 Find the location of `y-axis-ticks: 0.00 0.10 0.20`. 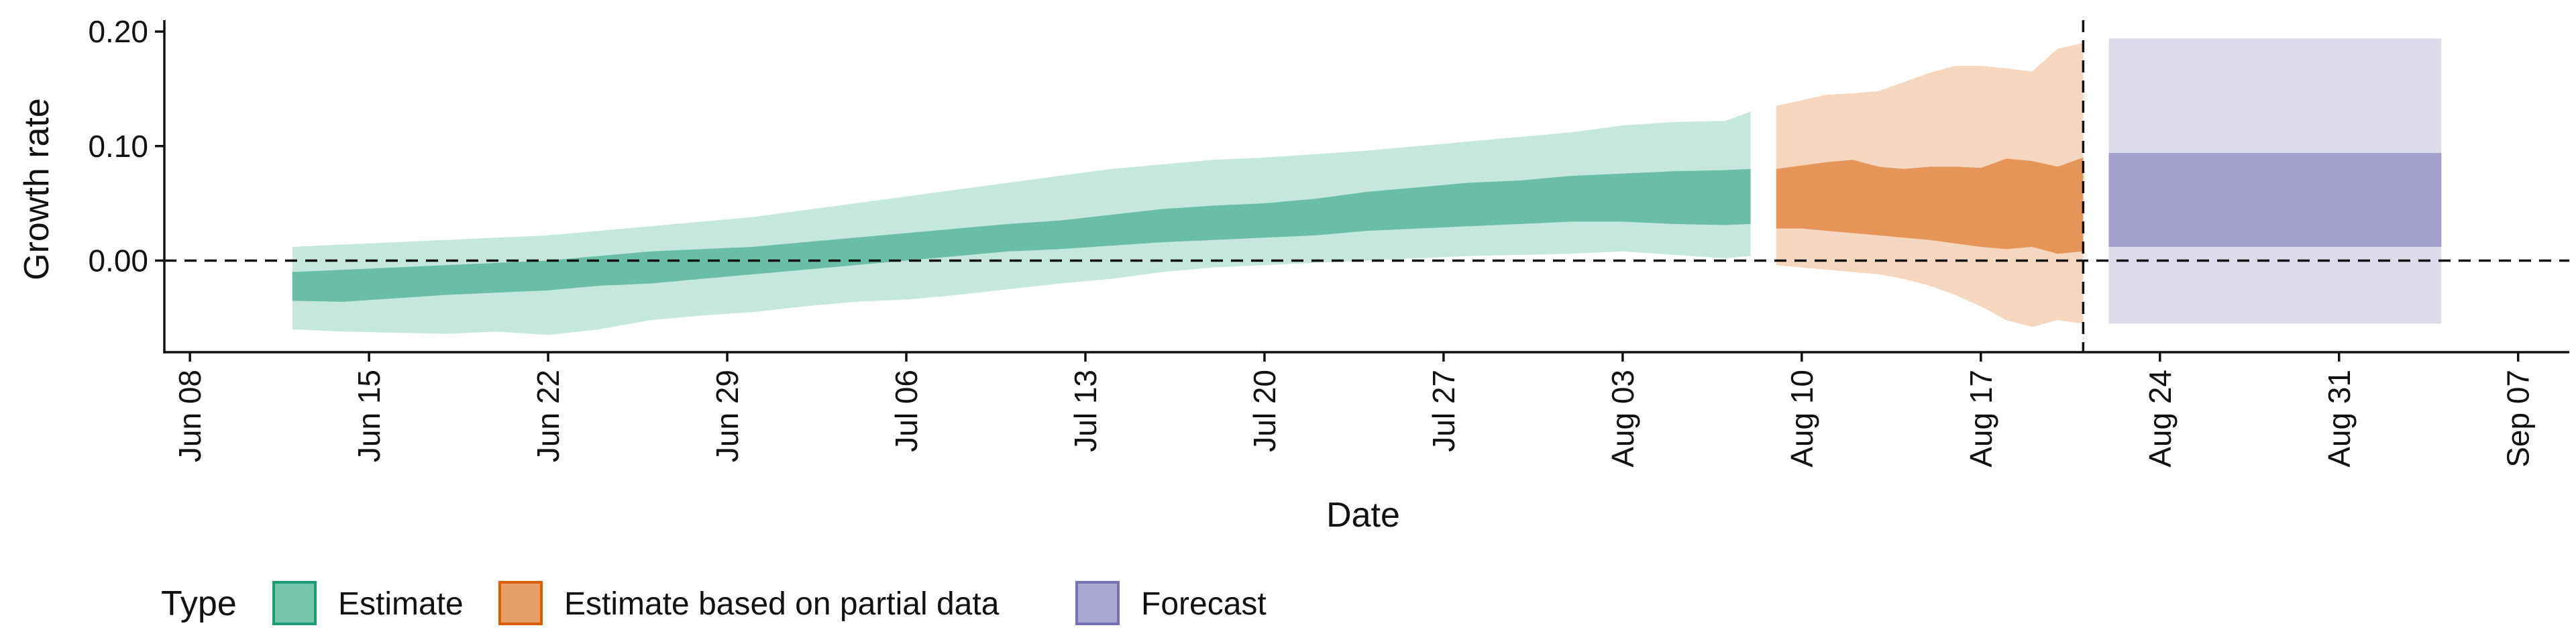

y-axis-ticks: 0.00 0.10 0.20 is located at coordinates (126, 146).